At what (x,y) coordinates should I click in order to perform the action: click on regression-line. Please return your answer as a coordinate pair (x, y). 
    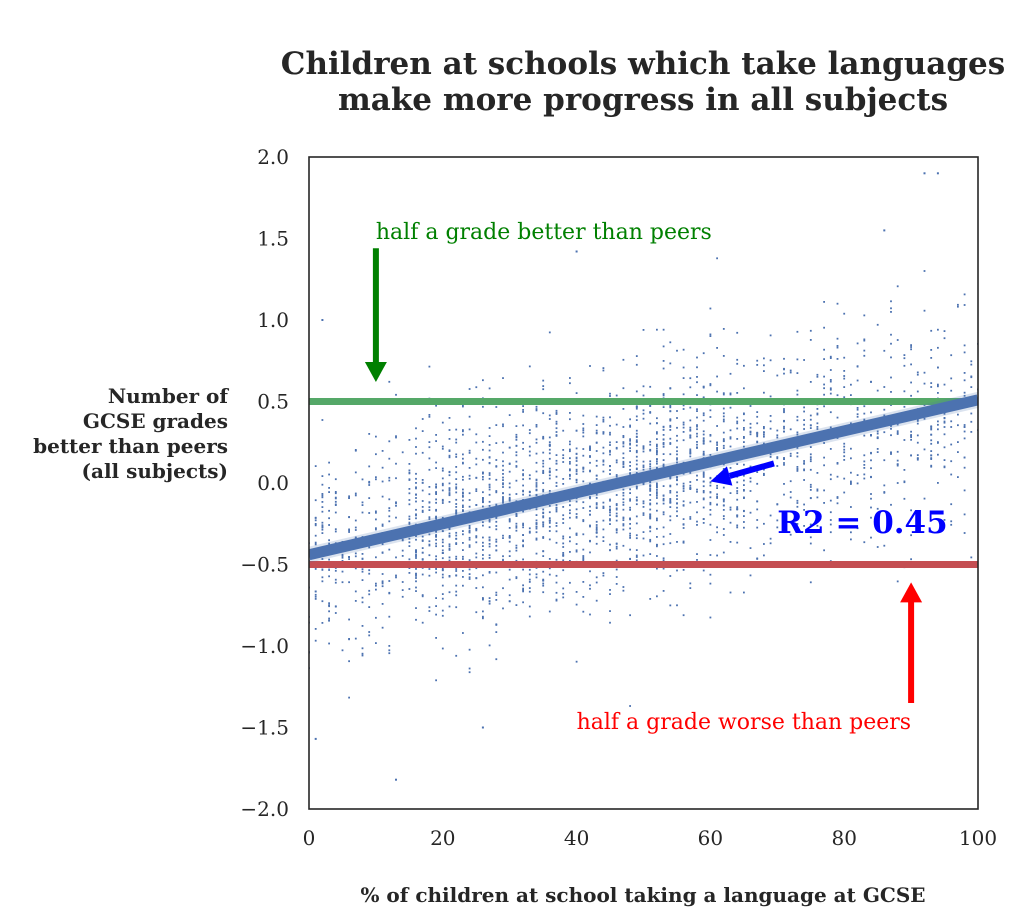
    Looking at the image, I should click on (643, 477).